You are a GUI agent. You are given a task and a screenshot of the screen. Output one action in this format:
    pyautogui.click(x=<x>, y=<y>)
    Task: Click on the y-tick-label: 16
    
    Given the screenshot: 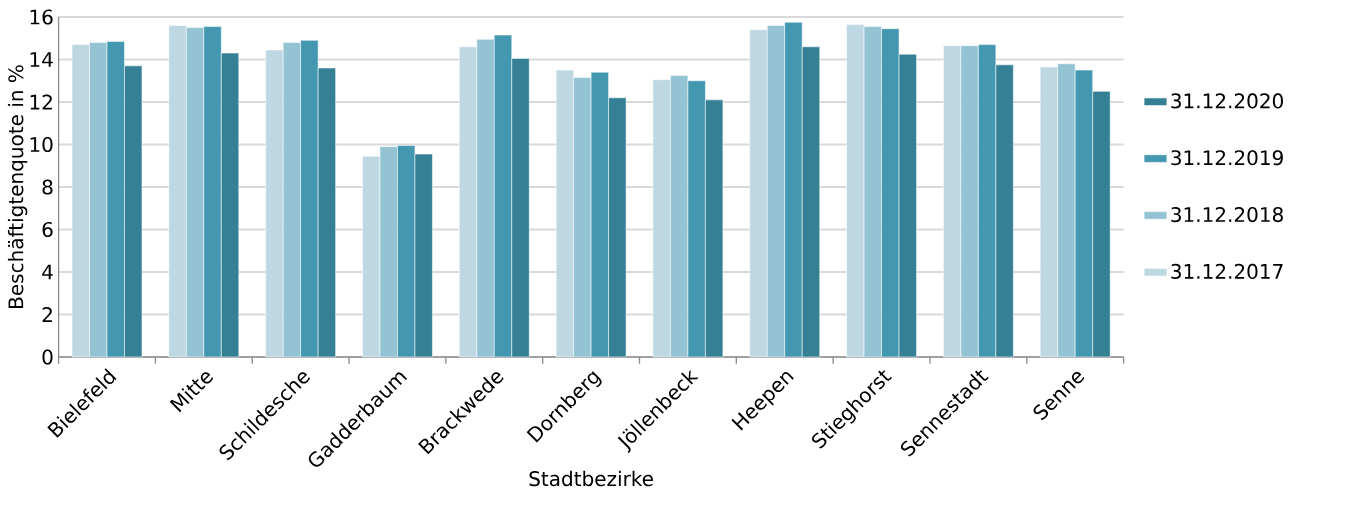 What is the action you would take?
    pyautogui.click(x=41, y=17)
    